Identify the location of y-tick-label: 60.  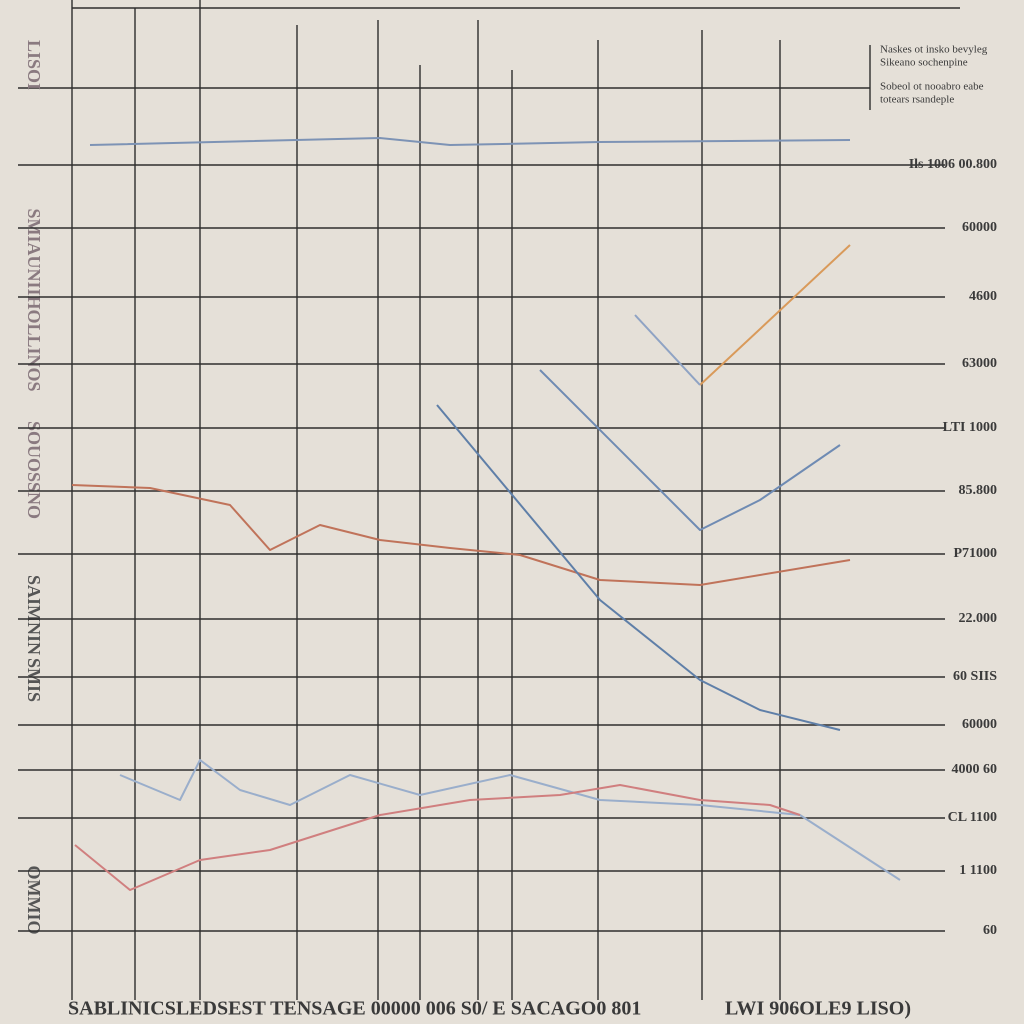
(990, 930).